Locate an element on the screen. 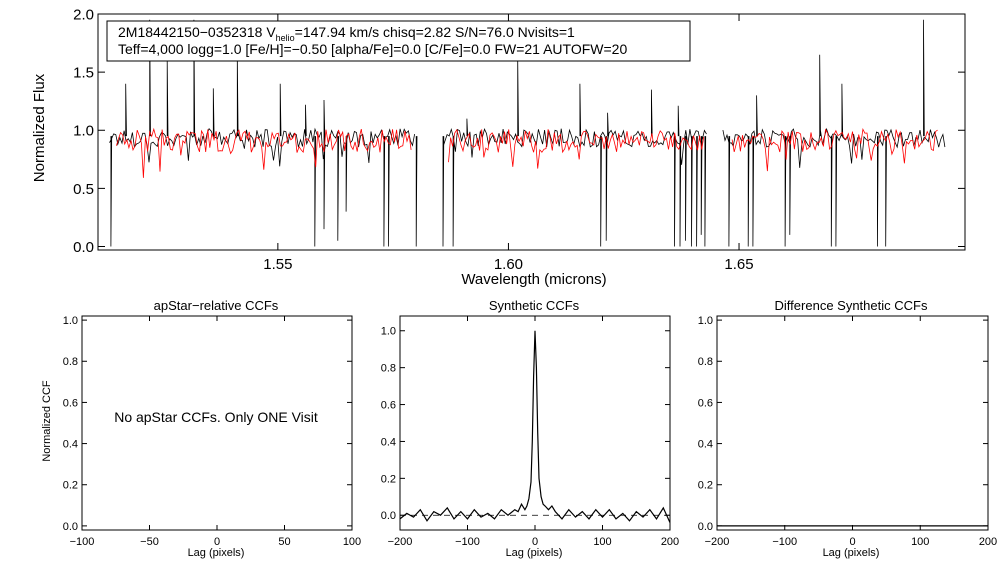  difference-ccf-ytick-label: 1.0 is located at coordinates (705, 321).